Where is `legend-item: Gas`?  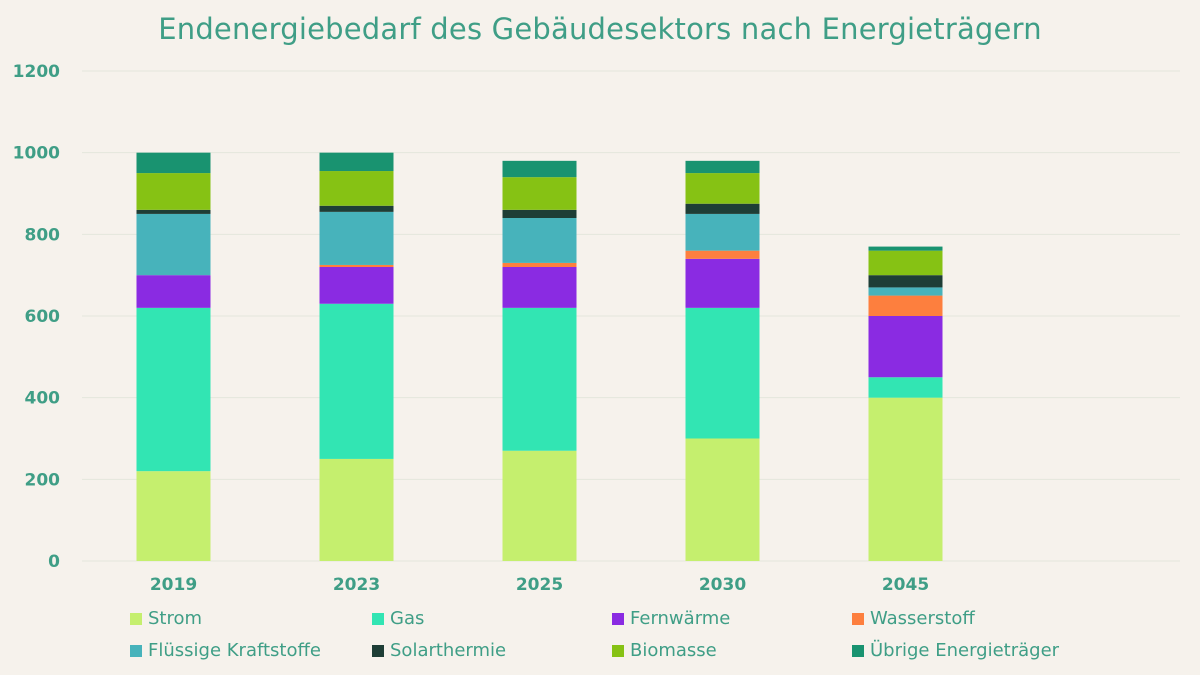
legend-item: Gas is located at coordinates (398, 618).